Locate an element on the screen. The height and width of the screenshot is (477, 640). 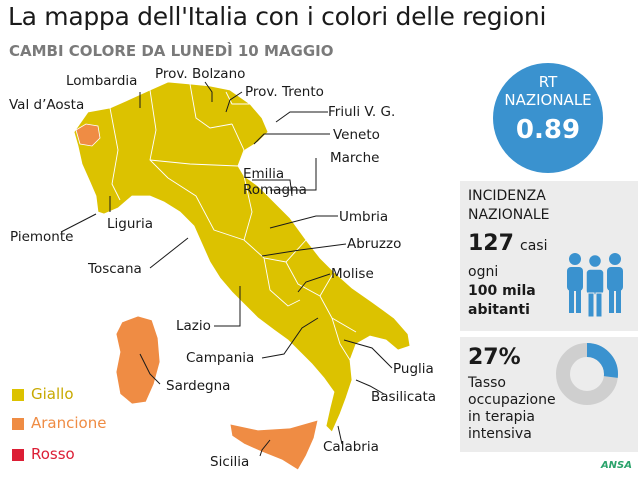
people-icon is located at coordinates (595, 285).